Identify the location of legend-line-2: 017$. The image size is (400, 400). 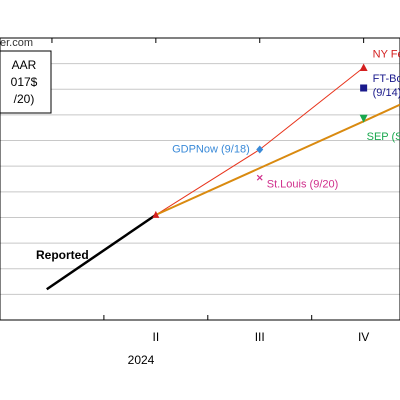
(24, 82).